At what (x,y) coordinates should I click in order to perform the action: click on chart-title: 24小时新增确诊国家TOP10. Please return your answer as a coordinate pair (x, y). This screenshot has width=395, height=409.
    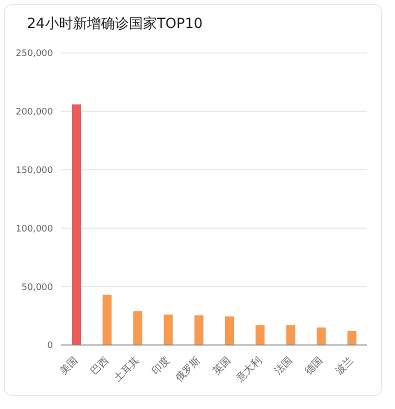
    Looking at the image, I should click on (115, 24).